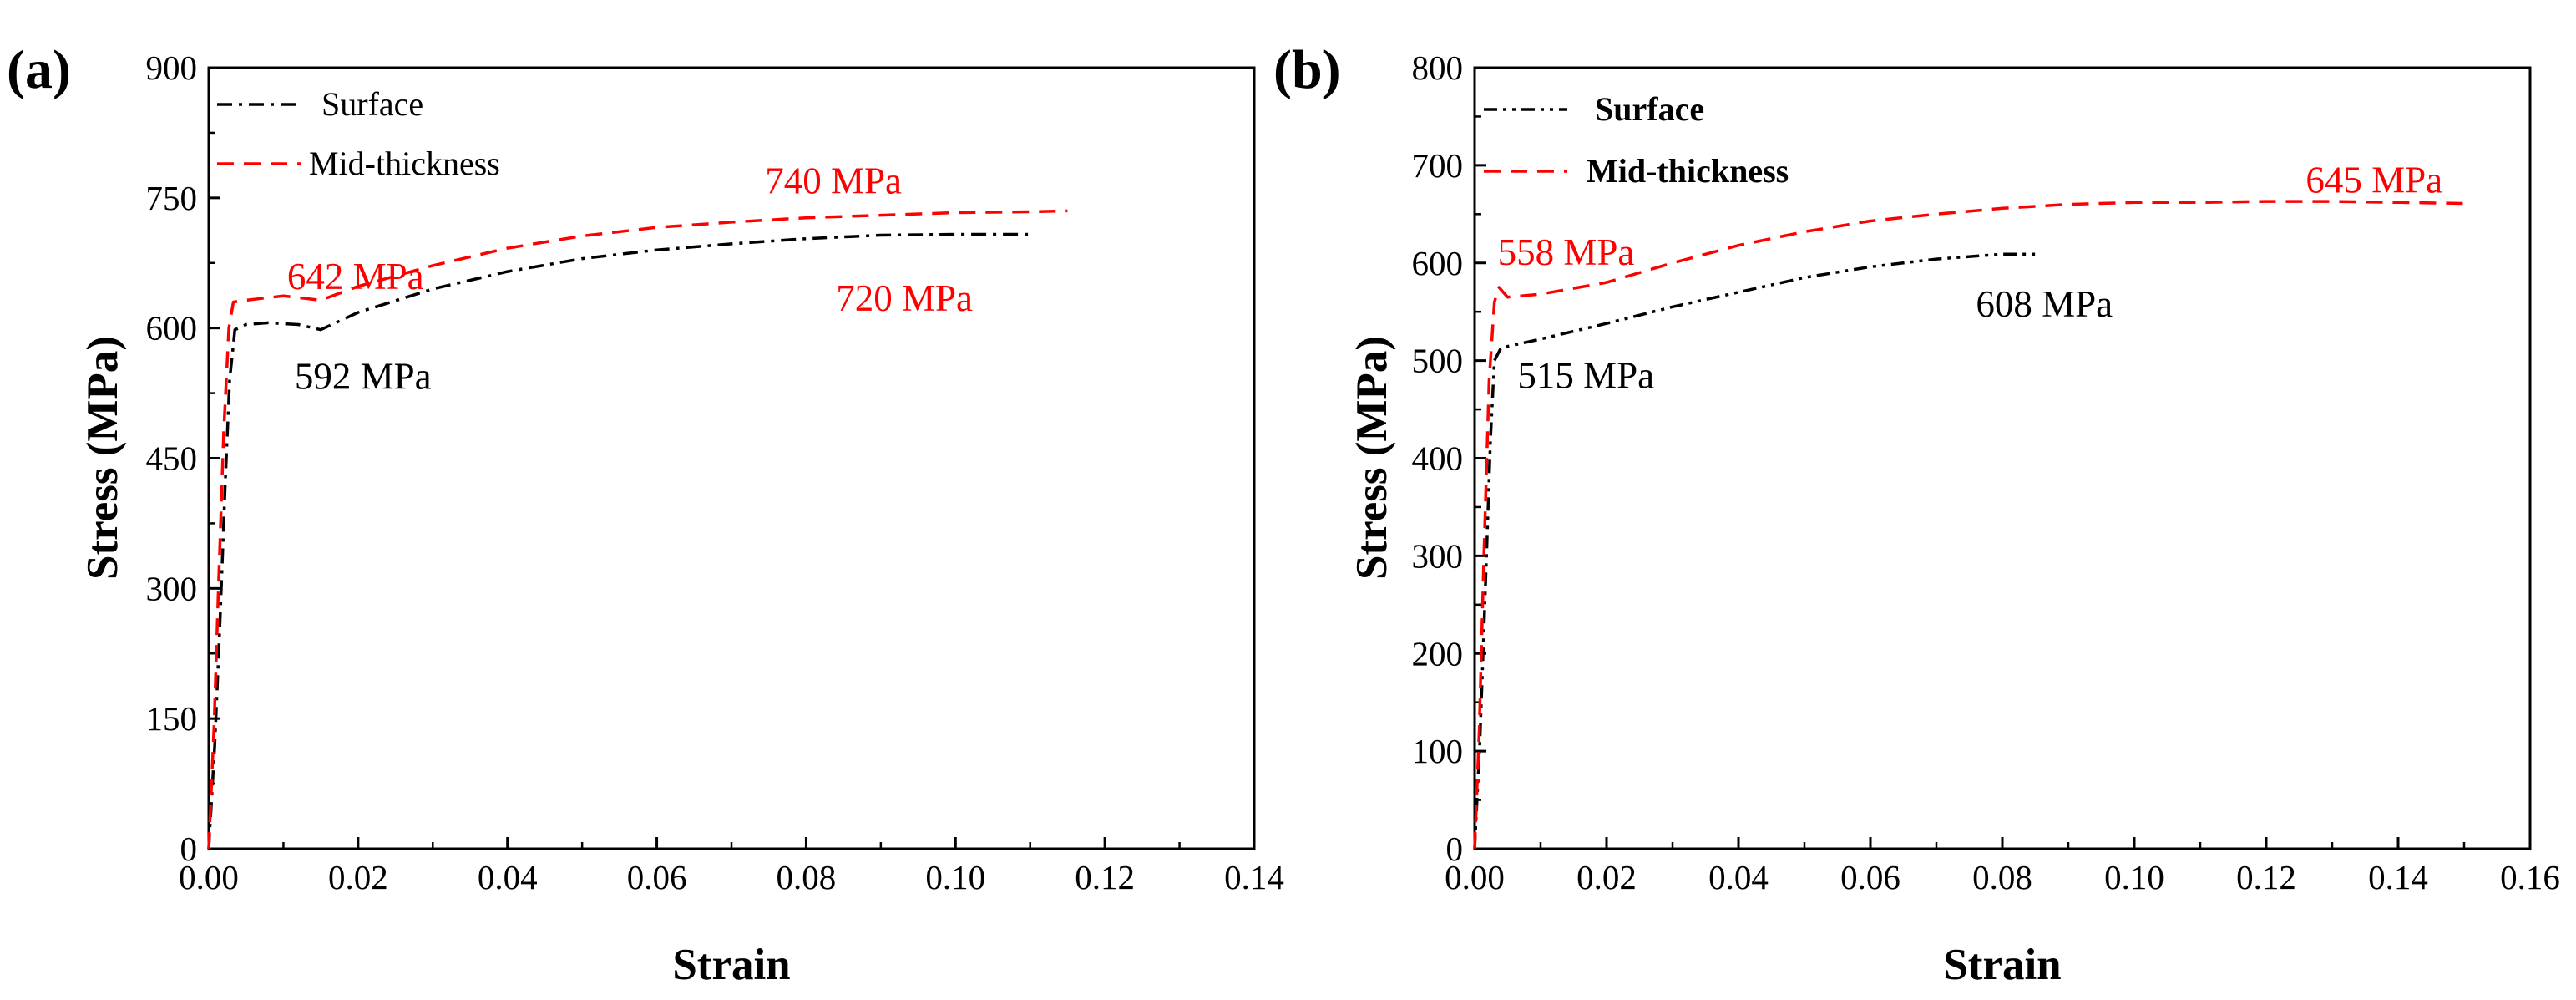 This screenshot has height=1000, width=2576. Describe the element at coordinates (102, 458) in the screenshot. I see `y-axis-title-a: Stress (MPa)` at that location.